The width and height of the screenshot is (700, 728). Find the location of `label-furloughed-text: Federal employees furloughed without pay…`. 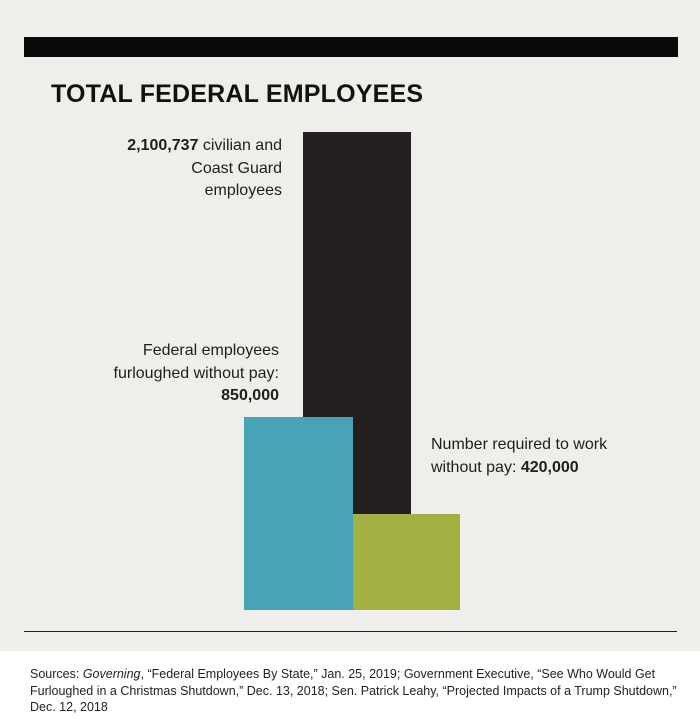

label-furloughed-text: Federal employees furloughed without pay… is located at coordinates (196, 362).